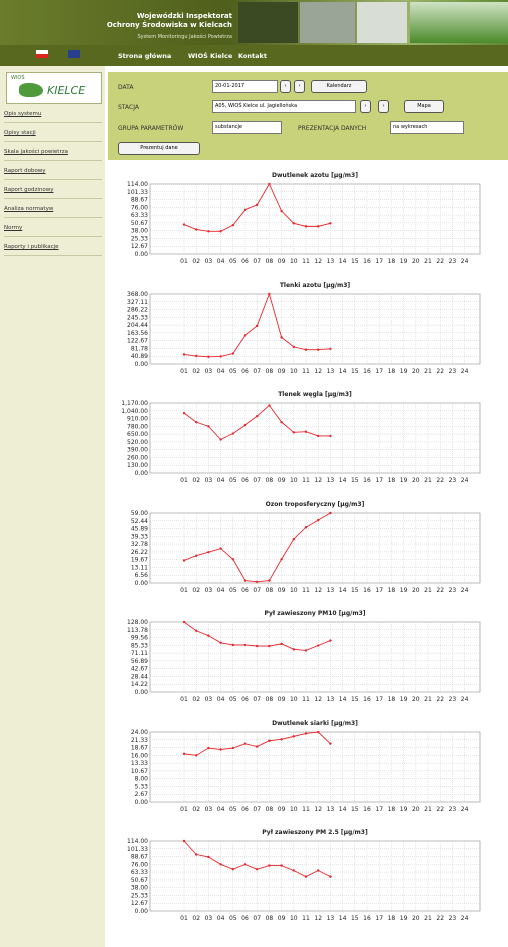 This screenshot has height=947, width=508. I want to click on y-tick-label: 13.33, so click(139, 763).